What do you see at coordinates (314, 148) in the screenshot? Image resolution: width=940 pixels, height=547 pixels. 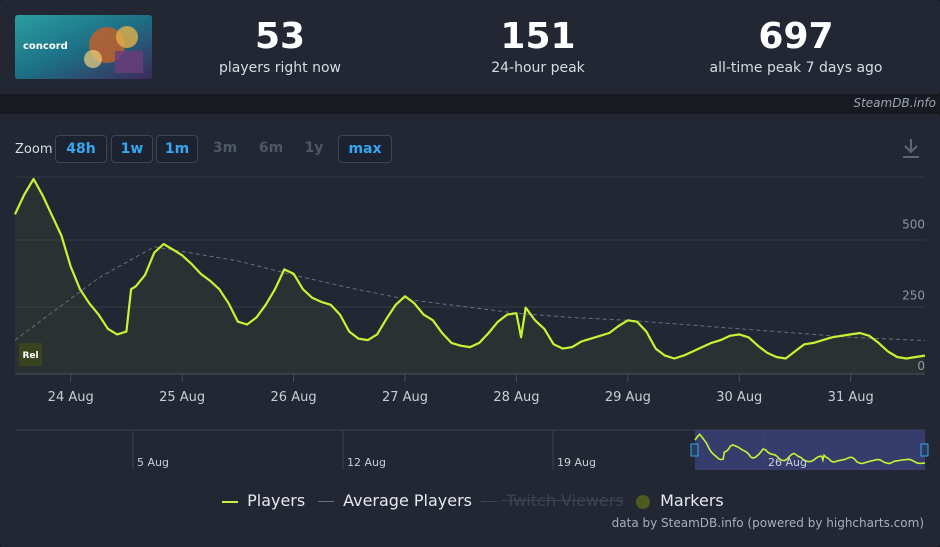 I see `zoom-1y-button: 1y` at bounding box center [314, 148].